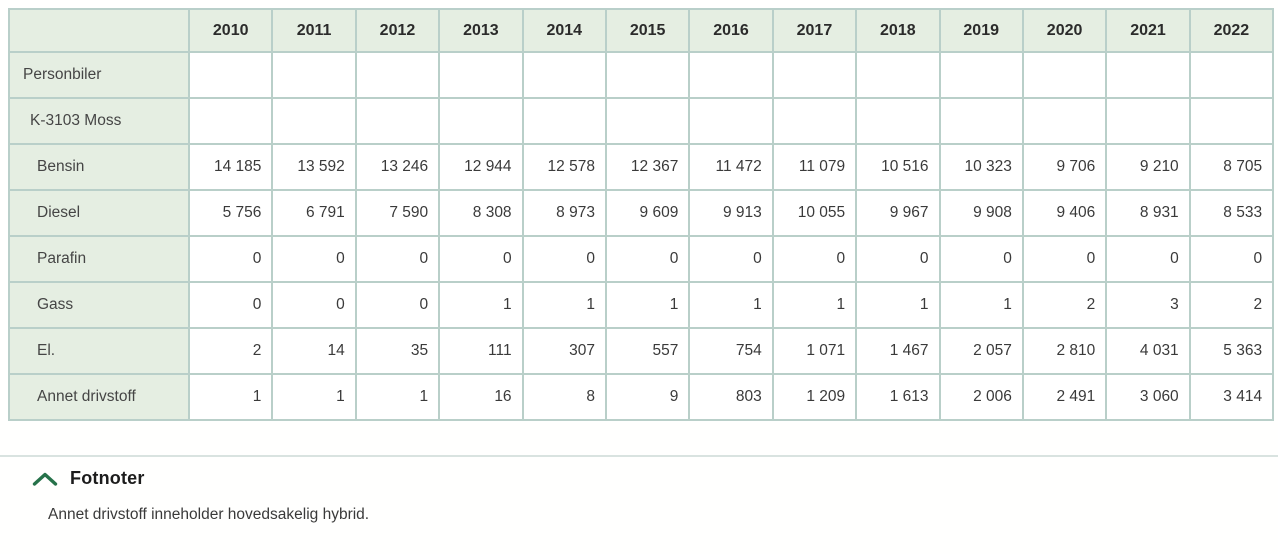  What do you see at coordinates (99, 213) in the screenshot?
I see `row-label: Diesel` at bounding box center [99, 213].